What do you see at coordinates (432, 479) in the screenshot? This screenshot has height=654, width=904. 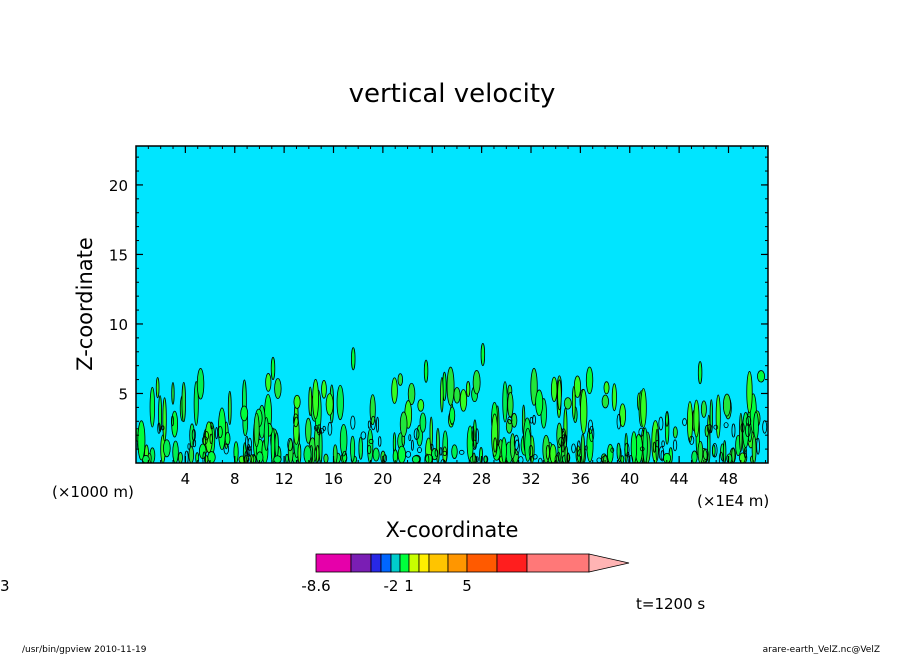 I see `x-tick-label: 24` at bounding box center [432, 479].